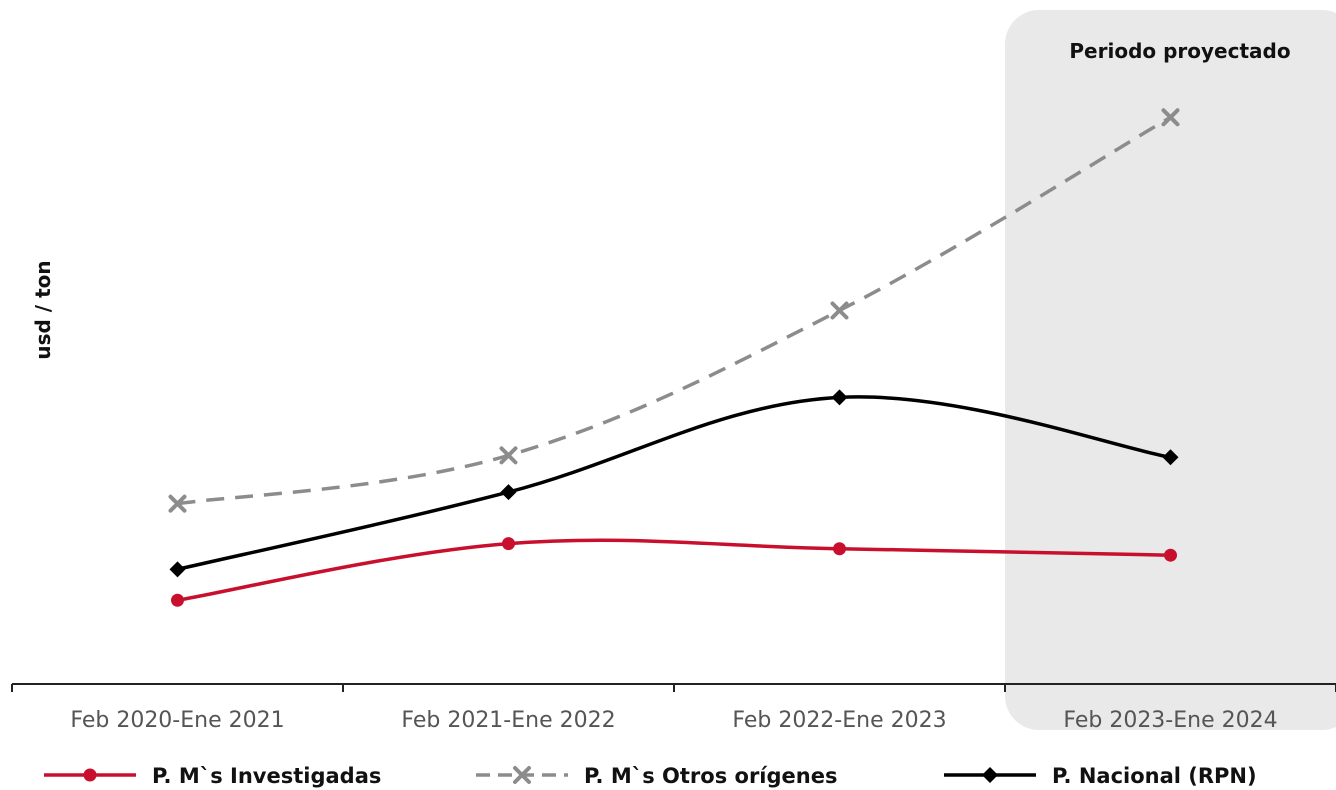 This screenshot has height=790, width=1336. I want to click on x-tick-label: Feb 2021-Ene 2022, so click(508, 720).